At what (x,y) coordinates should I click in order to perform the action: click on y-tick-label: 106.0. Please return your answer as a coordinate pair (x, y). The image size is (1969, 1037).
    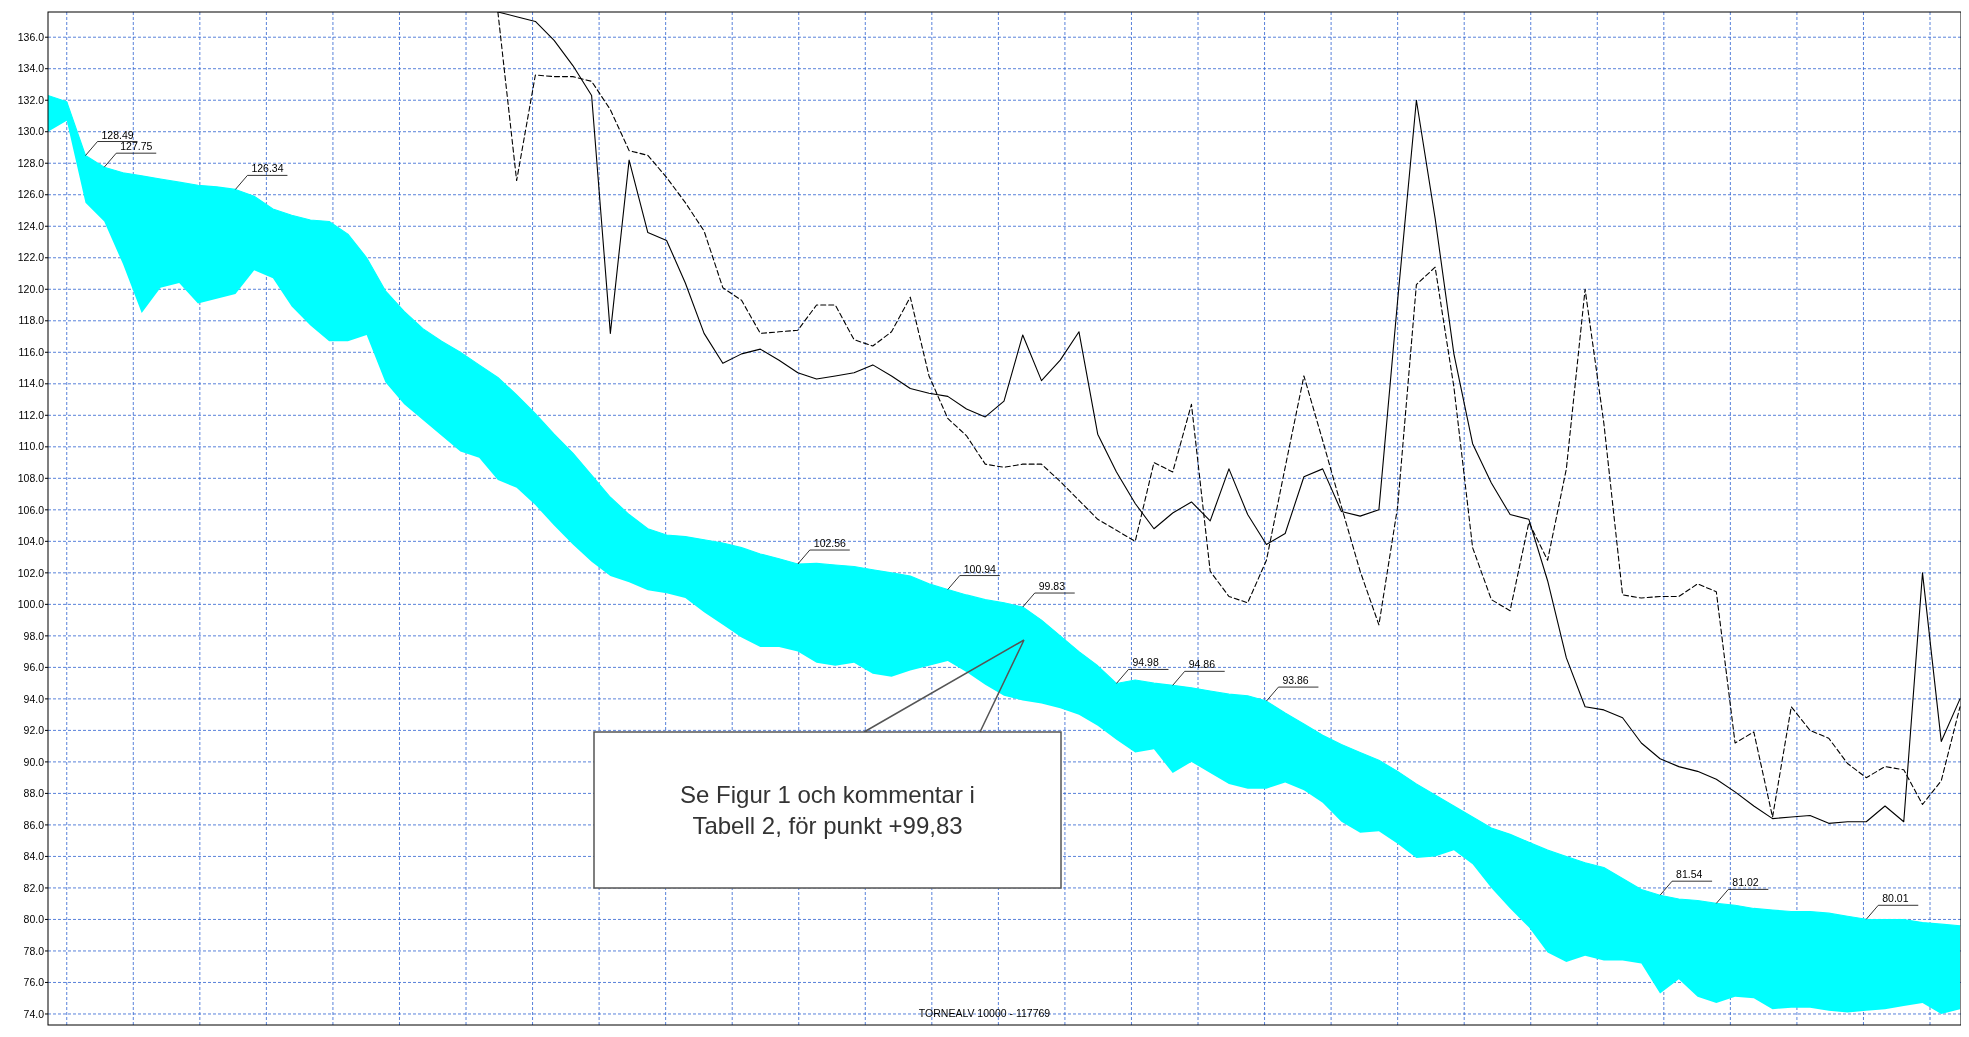
    Looking at the image, I should click on (31, 509).